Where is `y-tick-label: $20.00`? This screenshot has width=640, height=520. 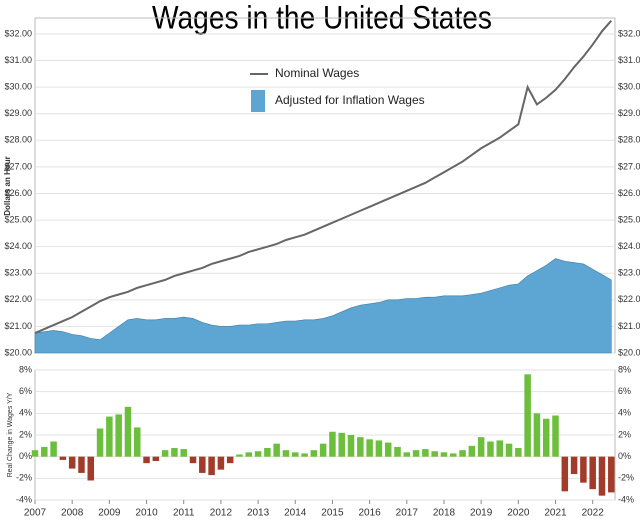 y-tick-label: $20.00 is located at coordinates (18, 352).